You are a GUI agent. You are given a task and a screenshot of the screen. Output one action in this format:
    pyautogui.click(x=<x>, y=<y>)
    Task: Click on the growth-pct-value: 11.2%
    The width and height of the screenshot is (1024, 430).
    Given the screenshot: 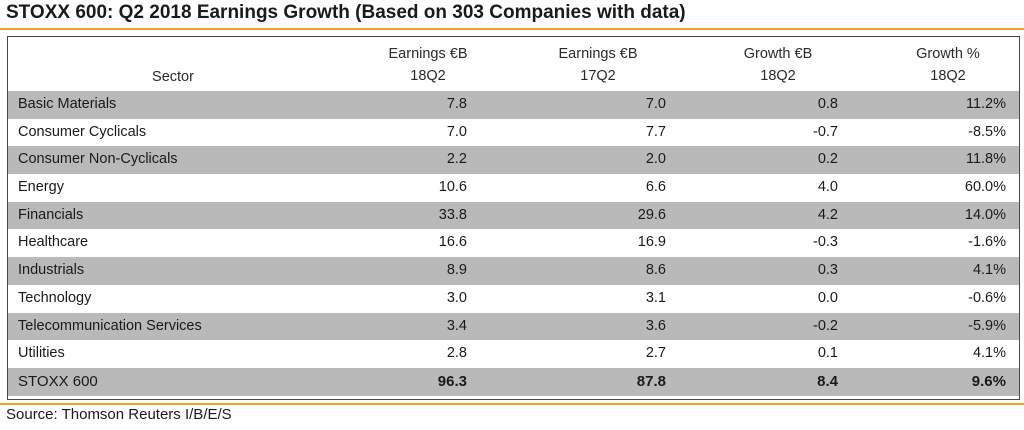 What is the action you would take?
    pyautogui.click(x=985, y=104)
    